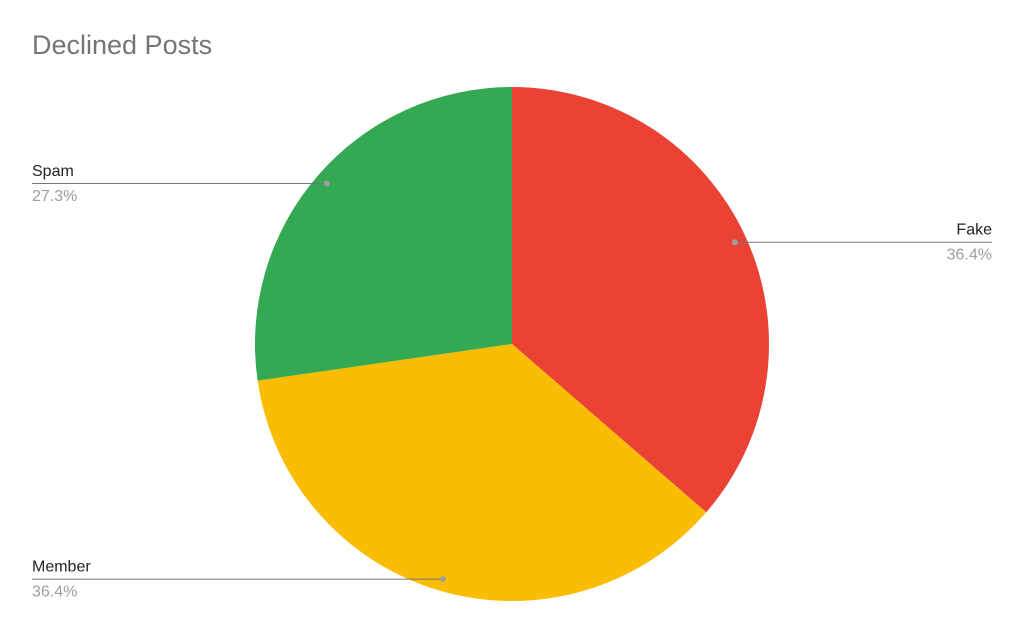 This screenshot has width=1024, height=633. What do you see at coordinates (383, 234) in the screenshot?
I see `pie-slice` at bounding box center [383, 234].